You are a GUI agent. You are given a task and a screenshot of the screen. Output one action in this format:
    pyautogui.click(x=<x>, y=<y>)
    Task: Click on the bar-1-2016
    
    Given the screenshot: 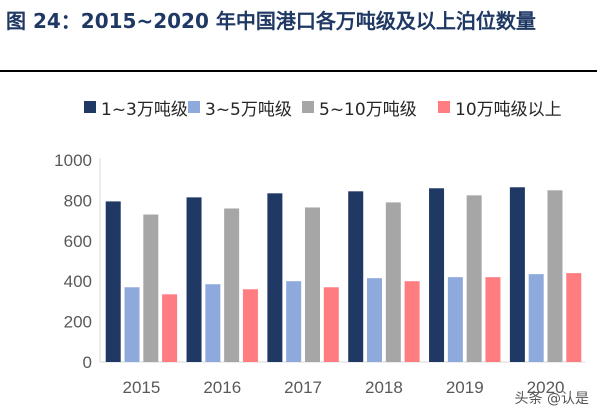 What is the action you would take?
    pyautogui.click(x=194, y=279)
    